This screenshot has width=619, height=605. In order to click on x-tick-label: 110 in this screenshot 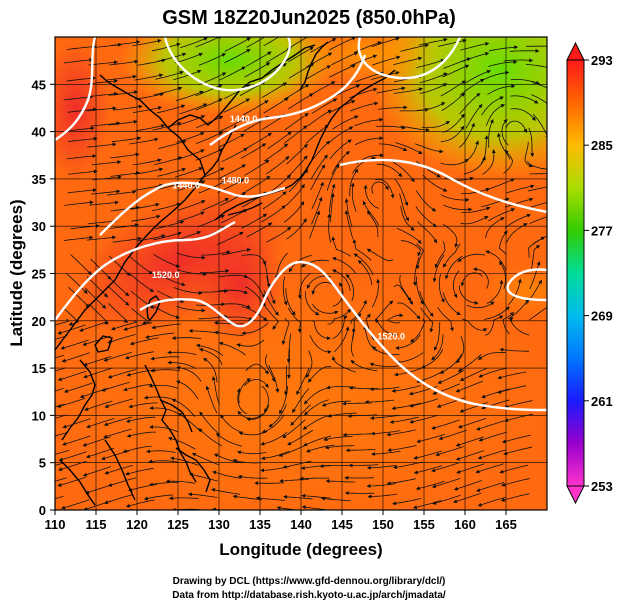, I will do `click(55, 524)`.